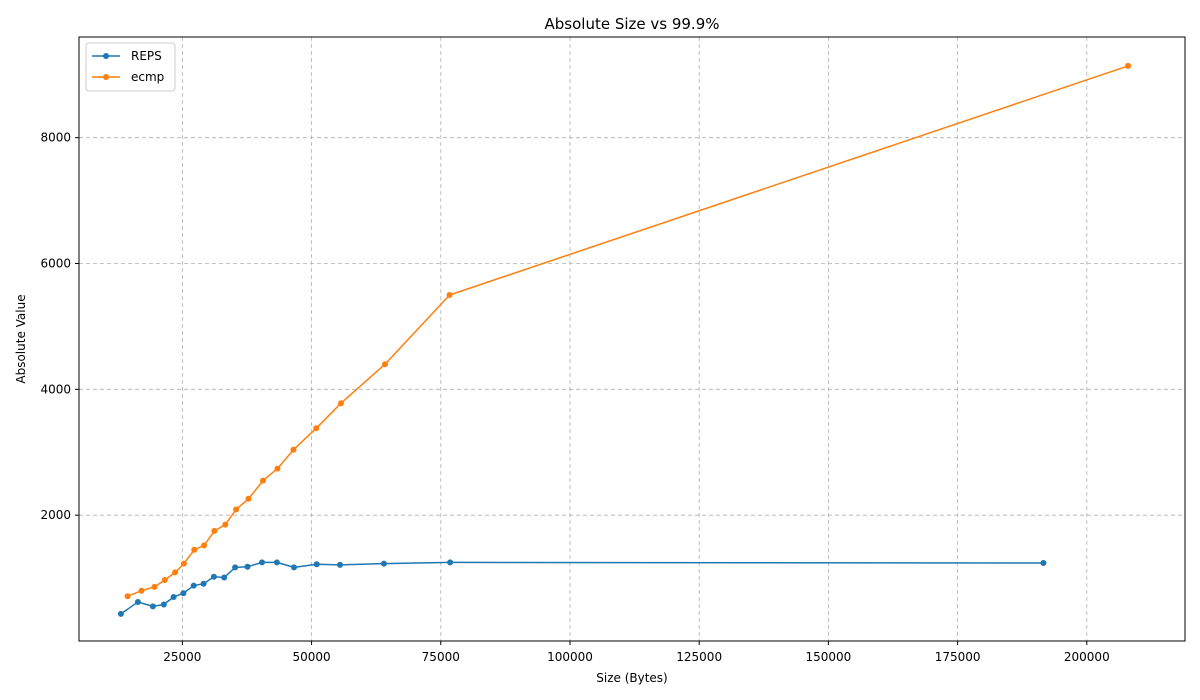 The width and height of the screenshot is (1200, 700). Describe the element at coordinates (311, 657) in the screenshot. I see `x-tick-label: 50000` at that location.